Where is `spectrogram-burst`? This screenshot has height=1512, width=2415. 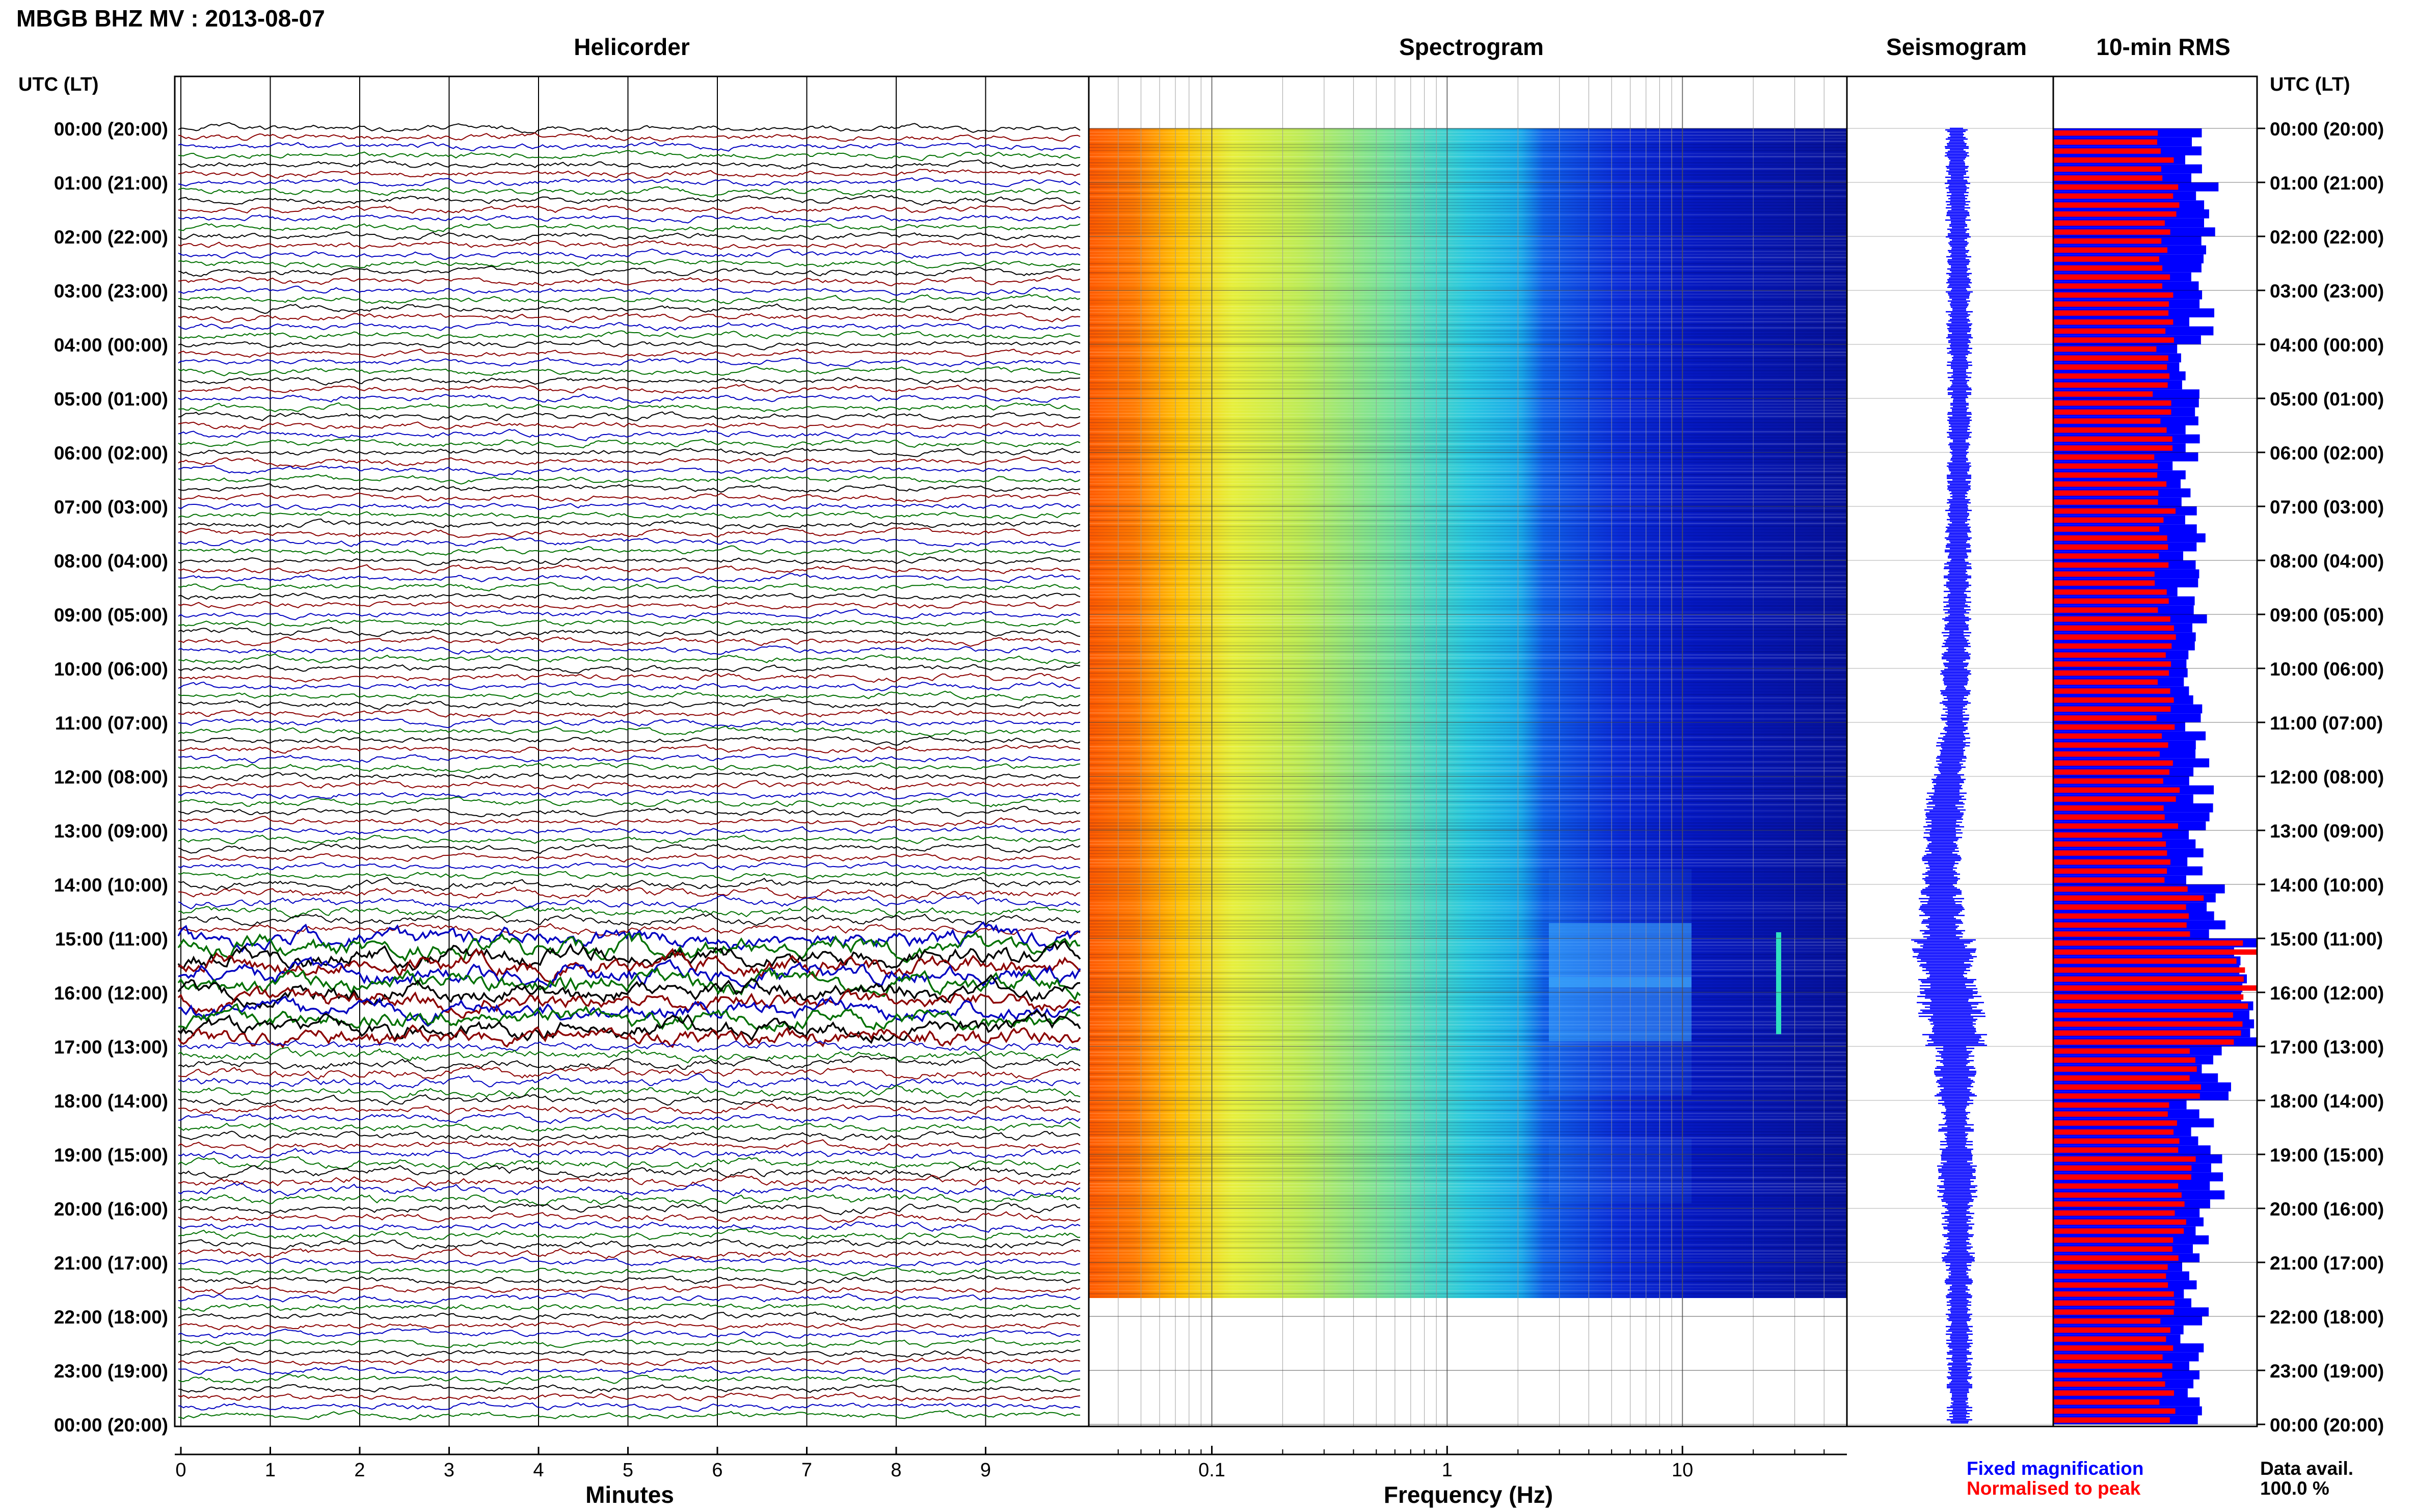
spectrogram-burst is located at coordinates (1621, 955).